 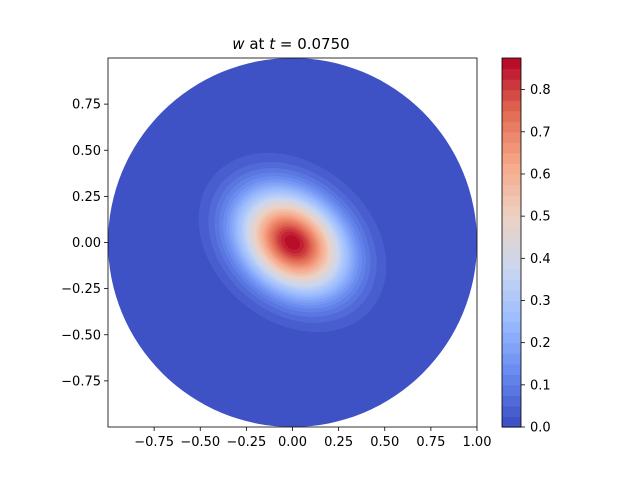 I want to click on x-tick-label: −0.50, so click(x=200, y=442).